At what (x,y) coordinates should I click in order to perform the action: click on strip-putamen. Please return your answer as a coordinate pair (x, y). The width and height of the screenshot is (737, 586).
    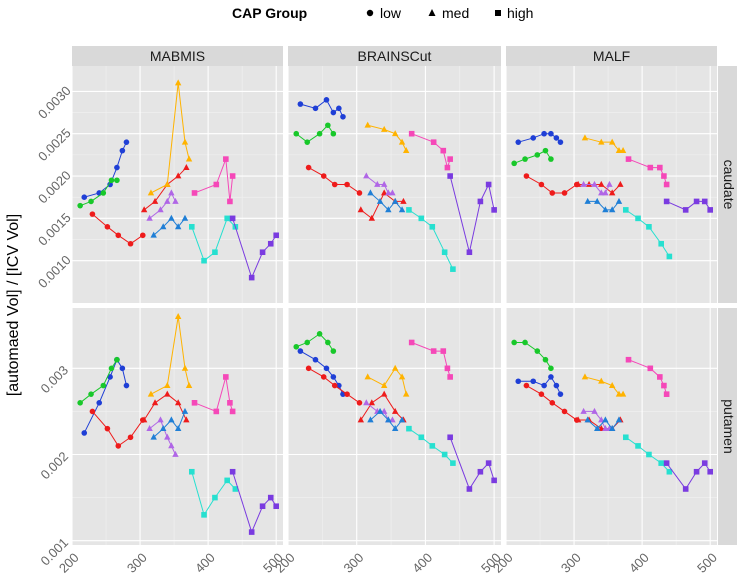
    Looking at the image, I should click on (727, 426).